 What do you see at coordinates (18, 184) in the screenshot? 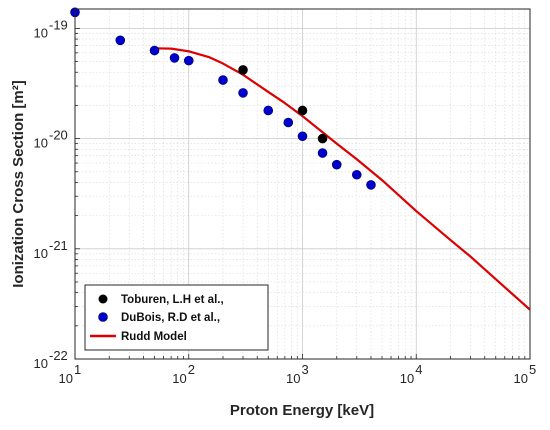
I see `y-axis-title: Ionization Cross Section [m²]` at bounding box center [18, 184].